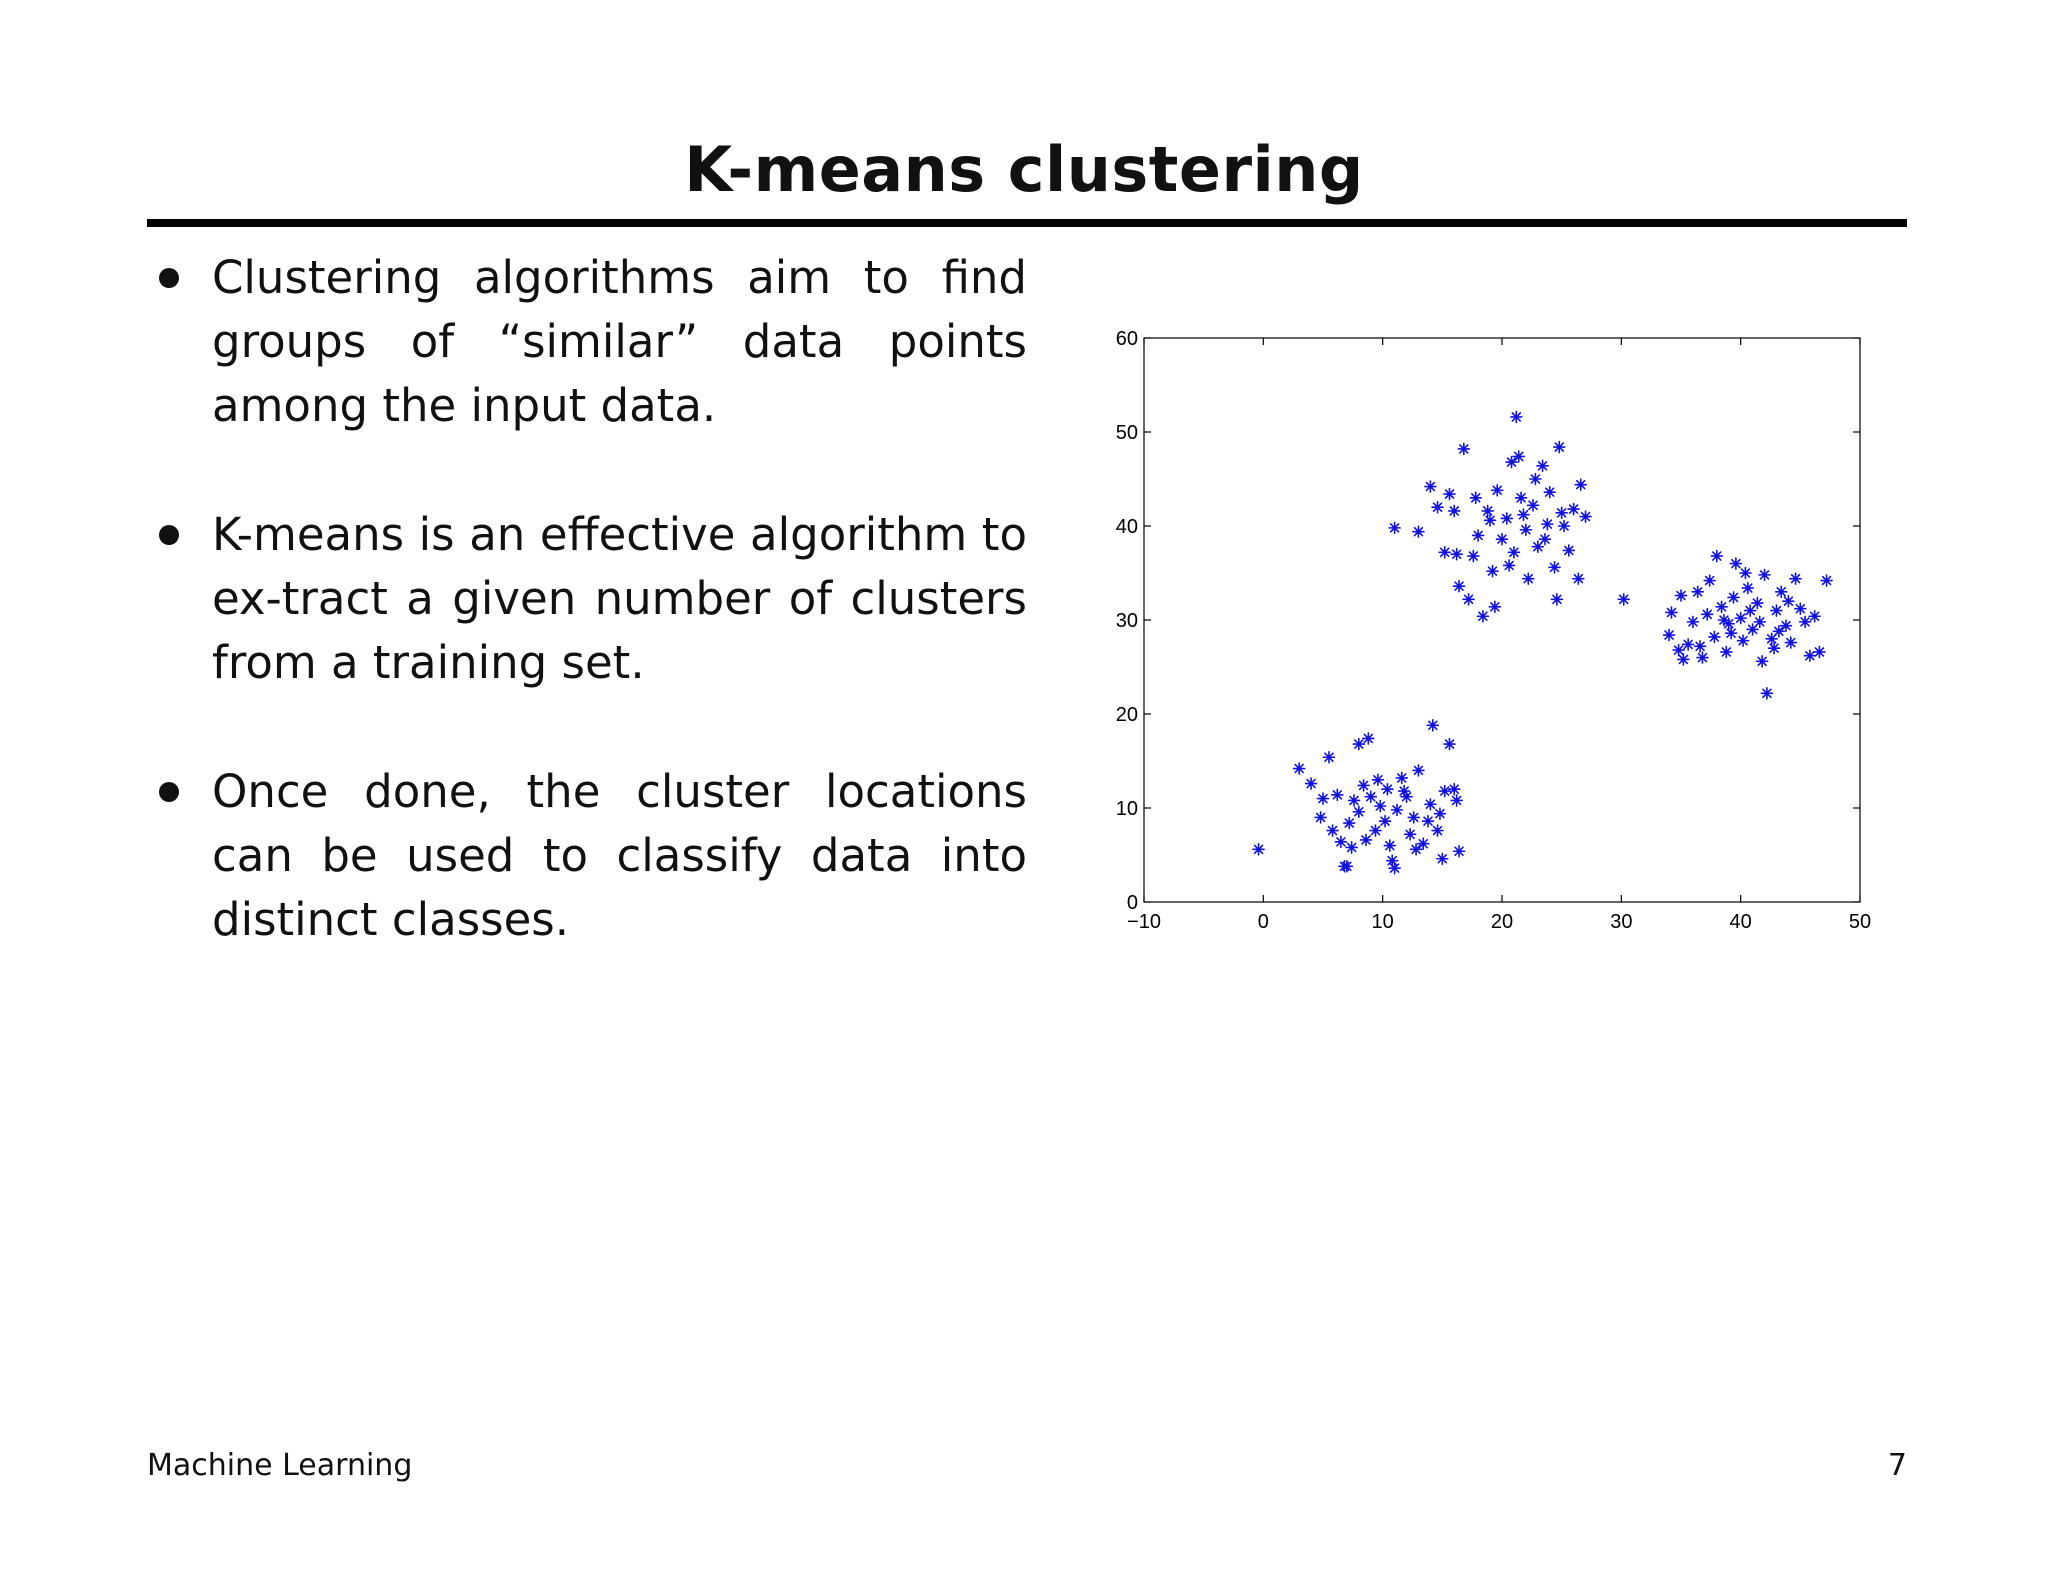 The image size is (2048, 1582). Describe the element at coordinates (1127, 715) in the screenshot. I see `y-tick-label: 20` at that location.